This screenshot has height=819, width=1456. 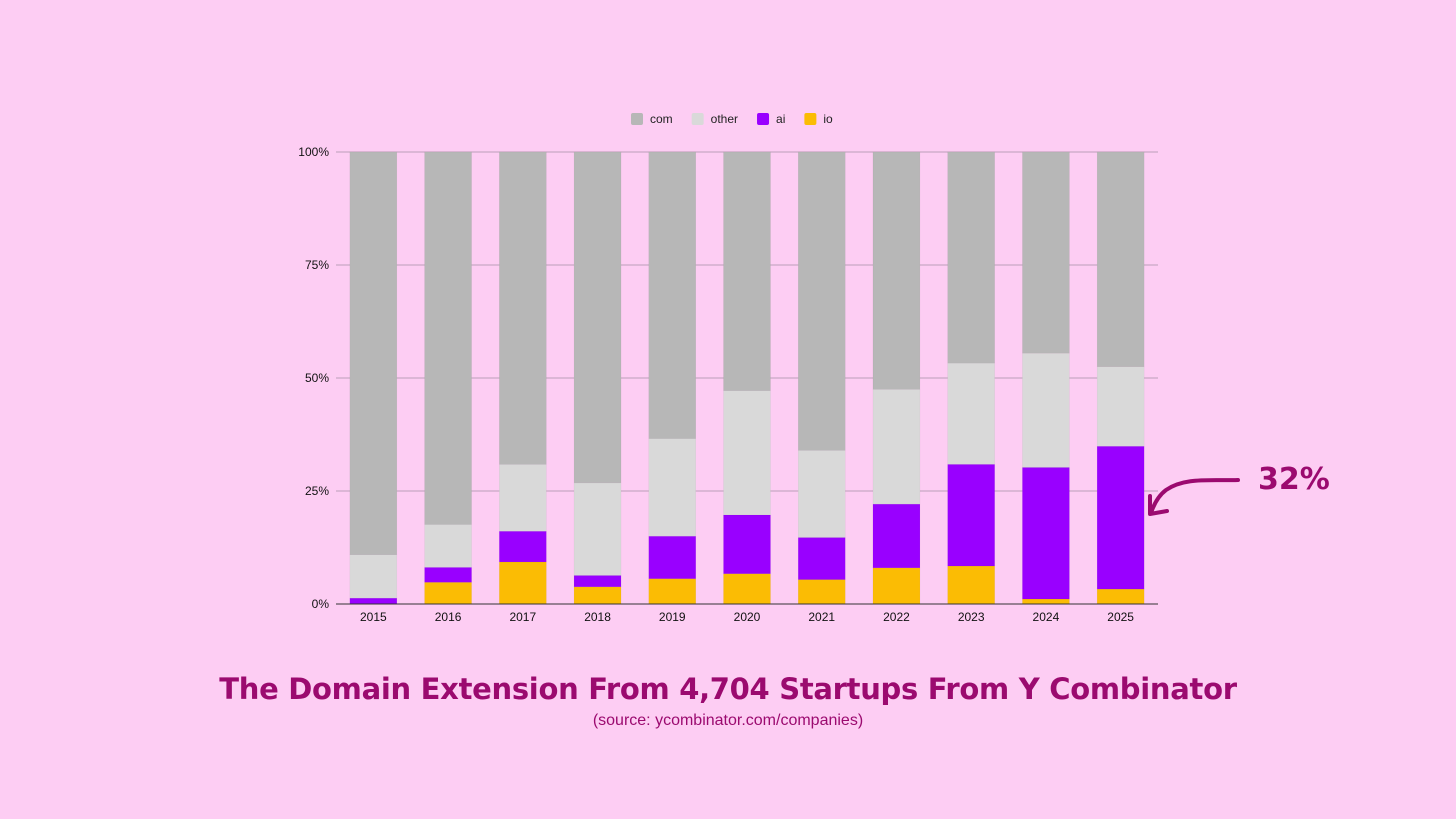 I want to click on bar-segment-ai-2017, so click(x=523, y=546).